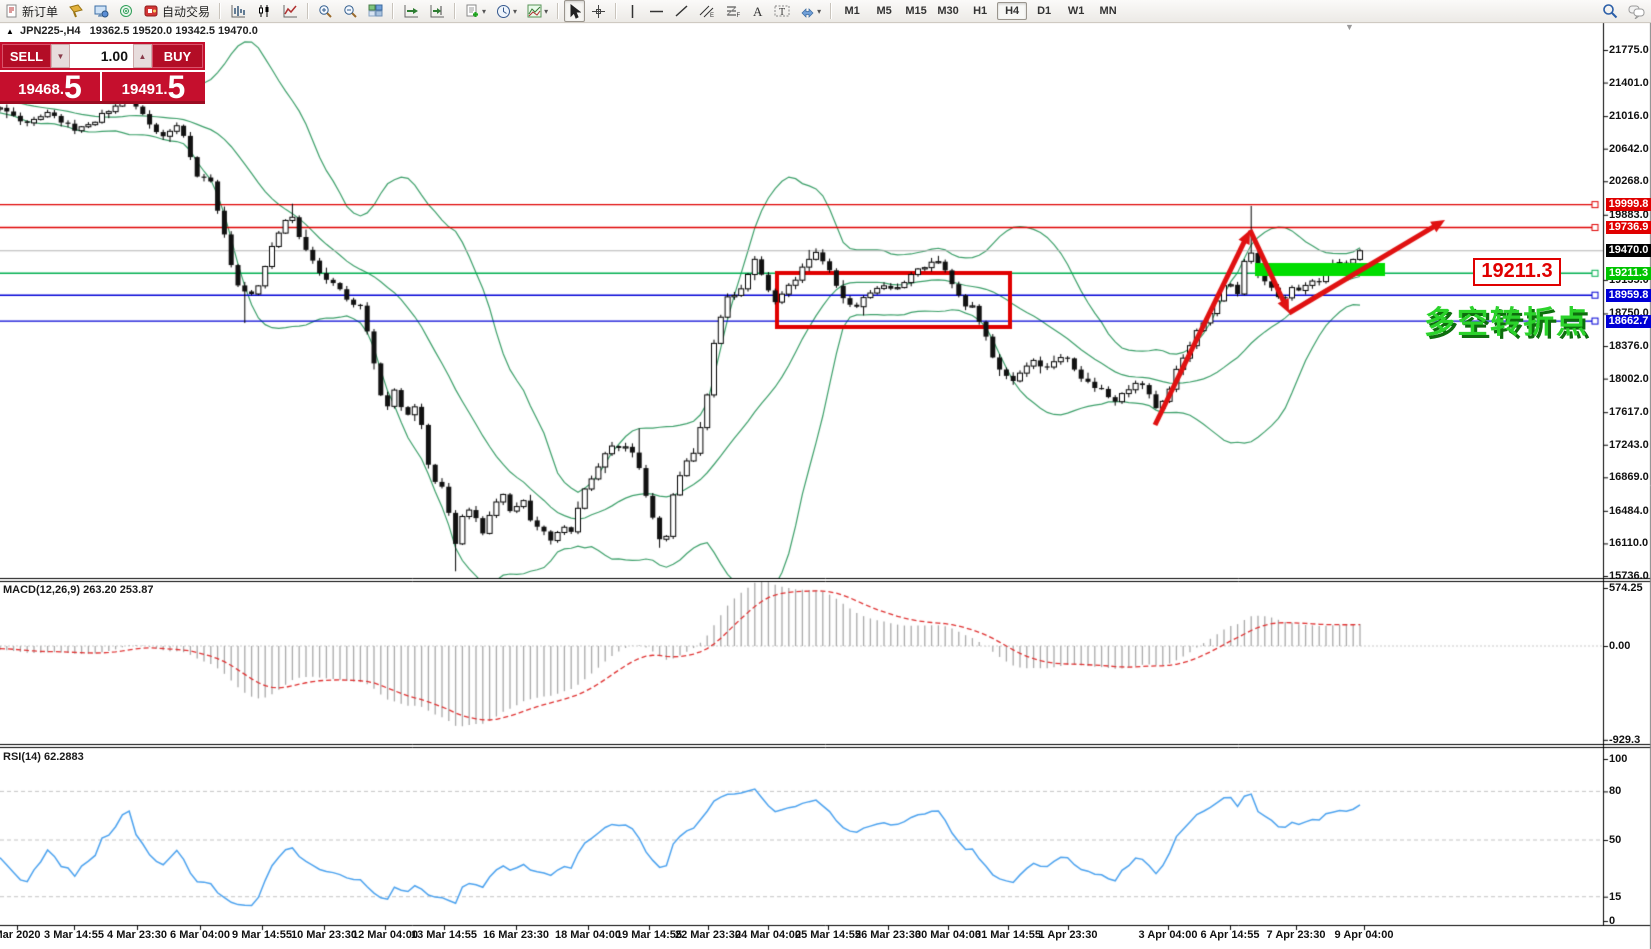  I want to click on bar-chart-icon, so click(238, 11).